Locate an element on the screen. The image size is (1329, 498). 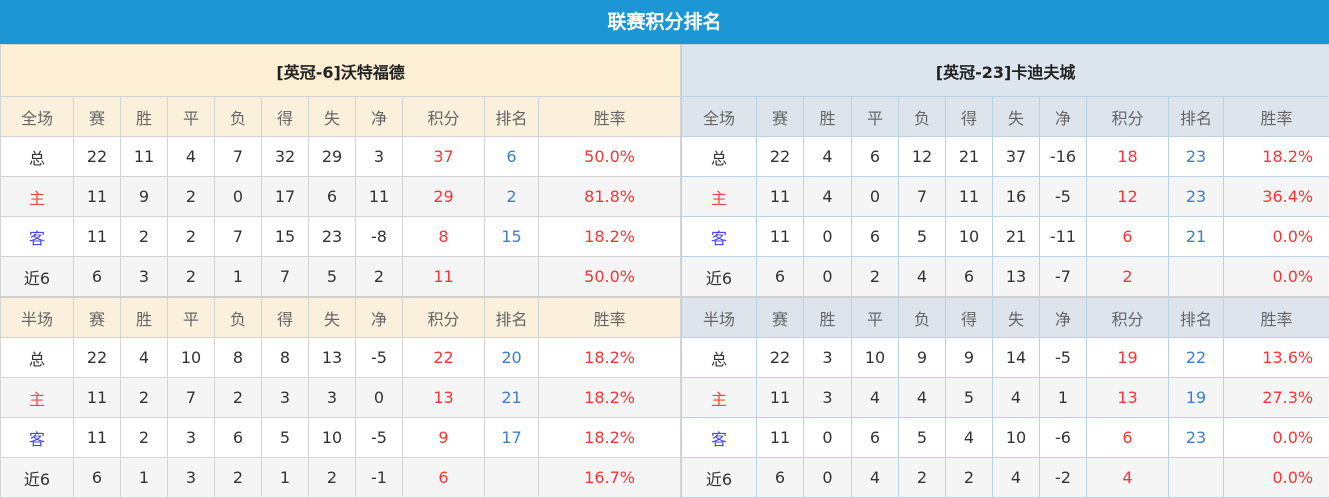
column-header: 失 is located at coordinates (1016, 116).